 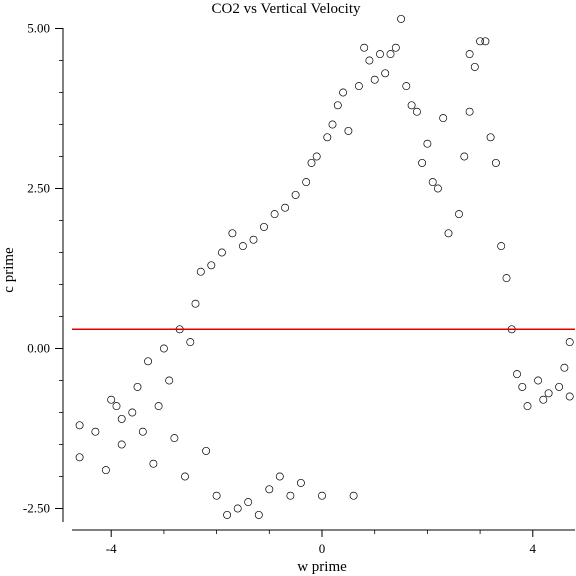 What do you see at coordinates (38, 28) in the screenshot?
I see `y-tick-label: 5.00` at bounding box center [38, 28].